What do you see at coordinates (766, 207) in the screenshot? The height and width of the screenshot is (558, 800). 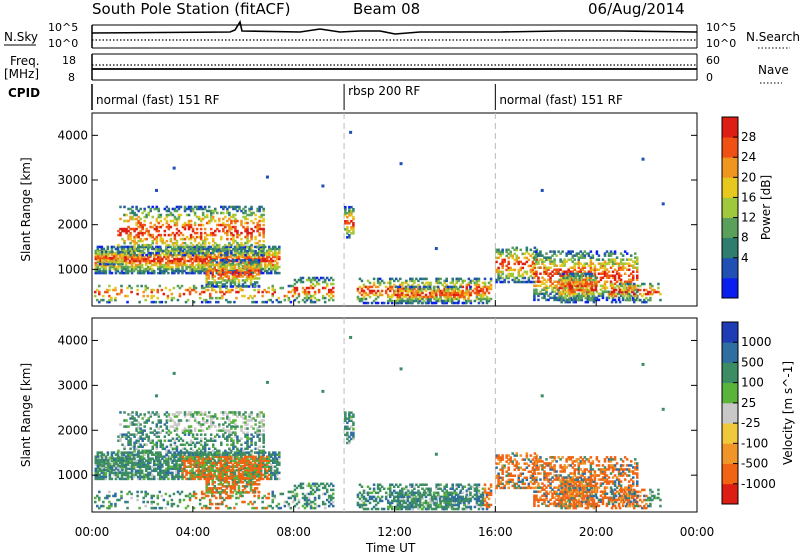 I see `colorbar-label: Power [dB]` at bounding box center [766, 207].